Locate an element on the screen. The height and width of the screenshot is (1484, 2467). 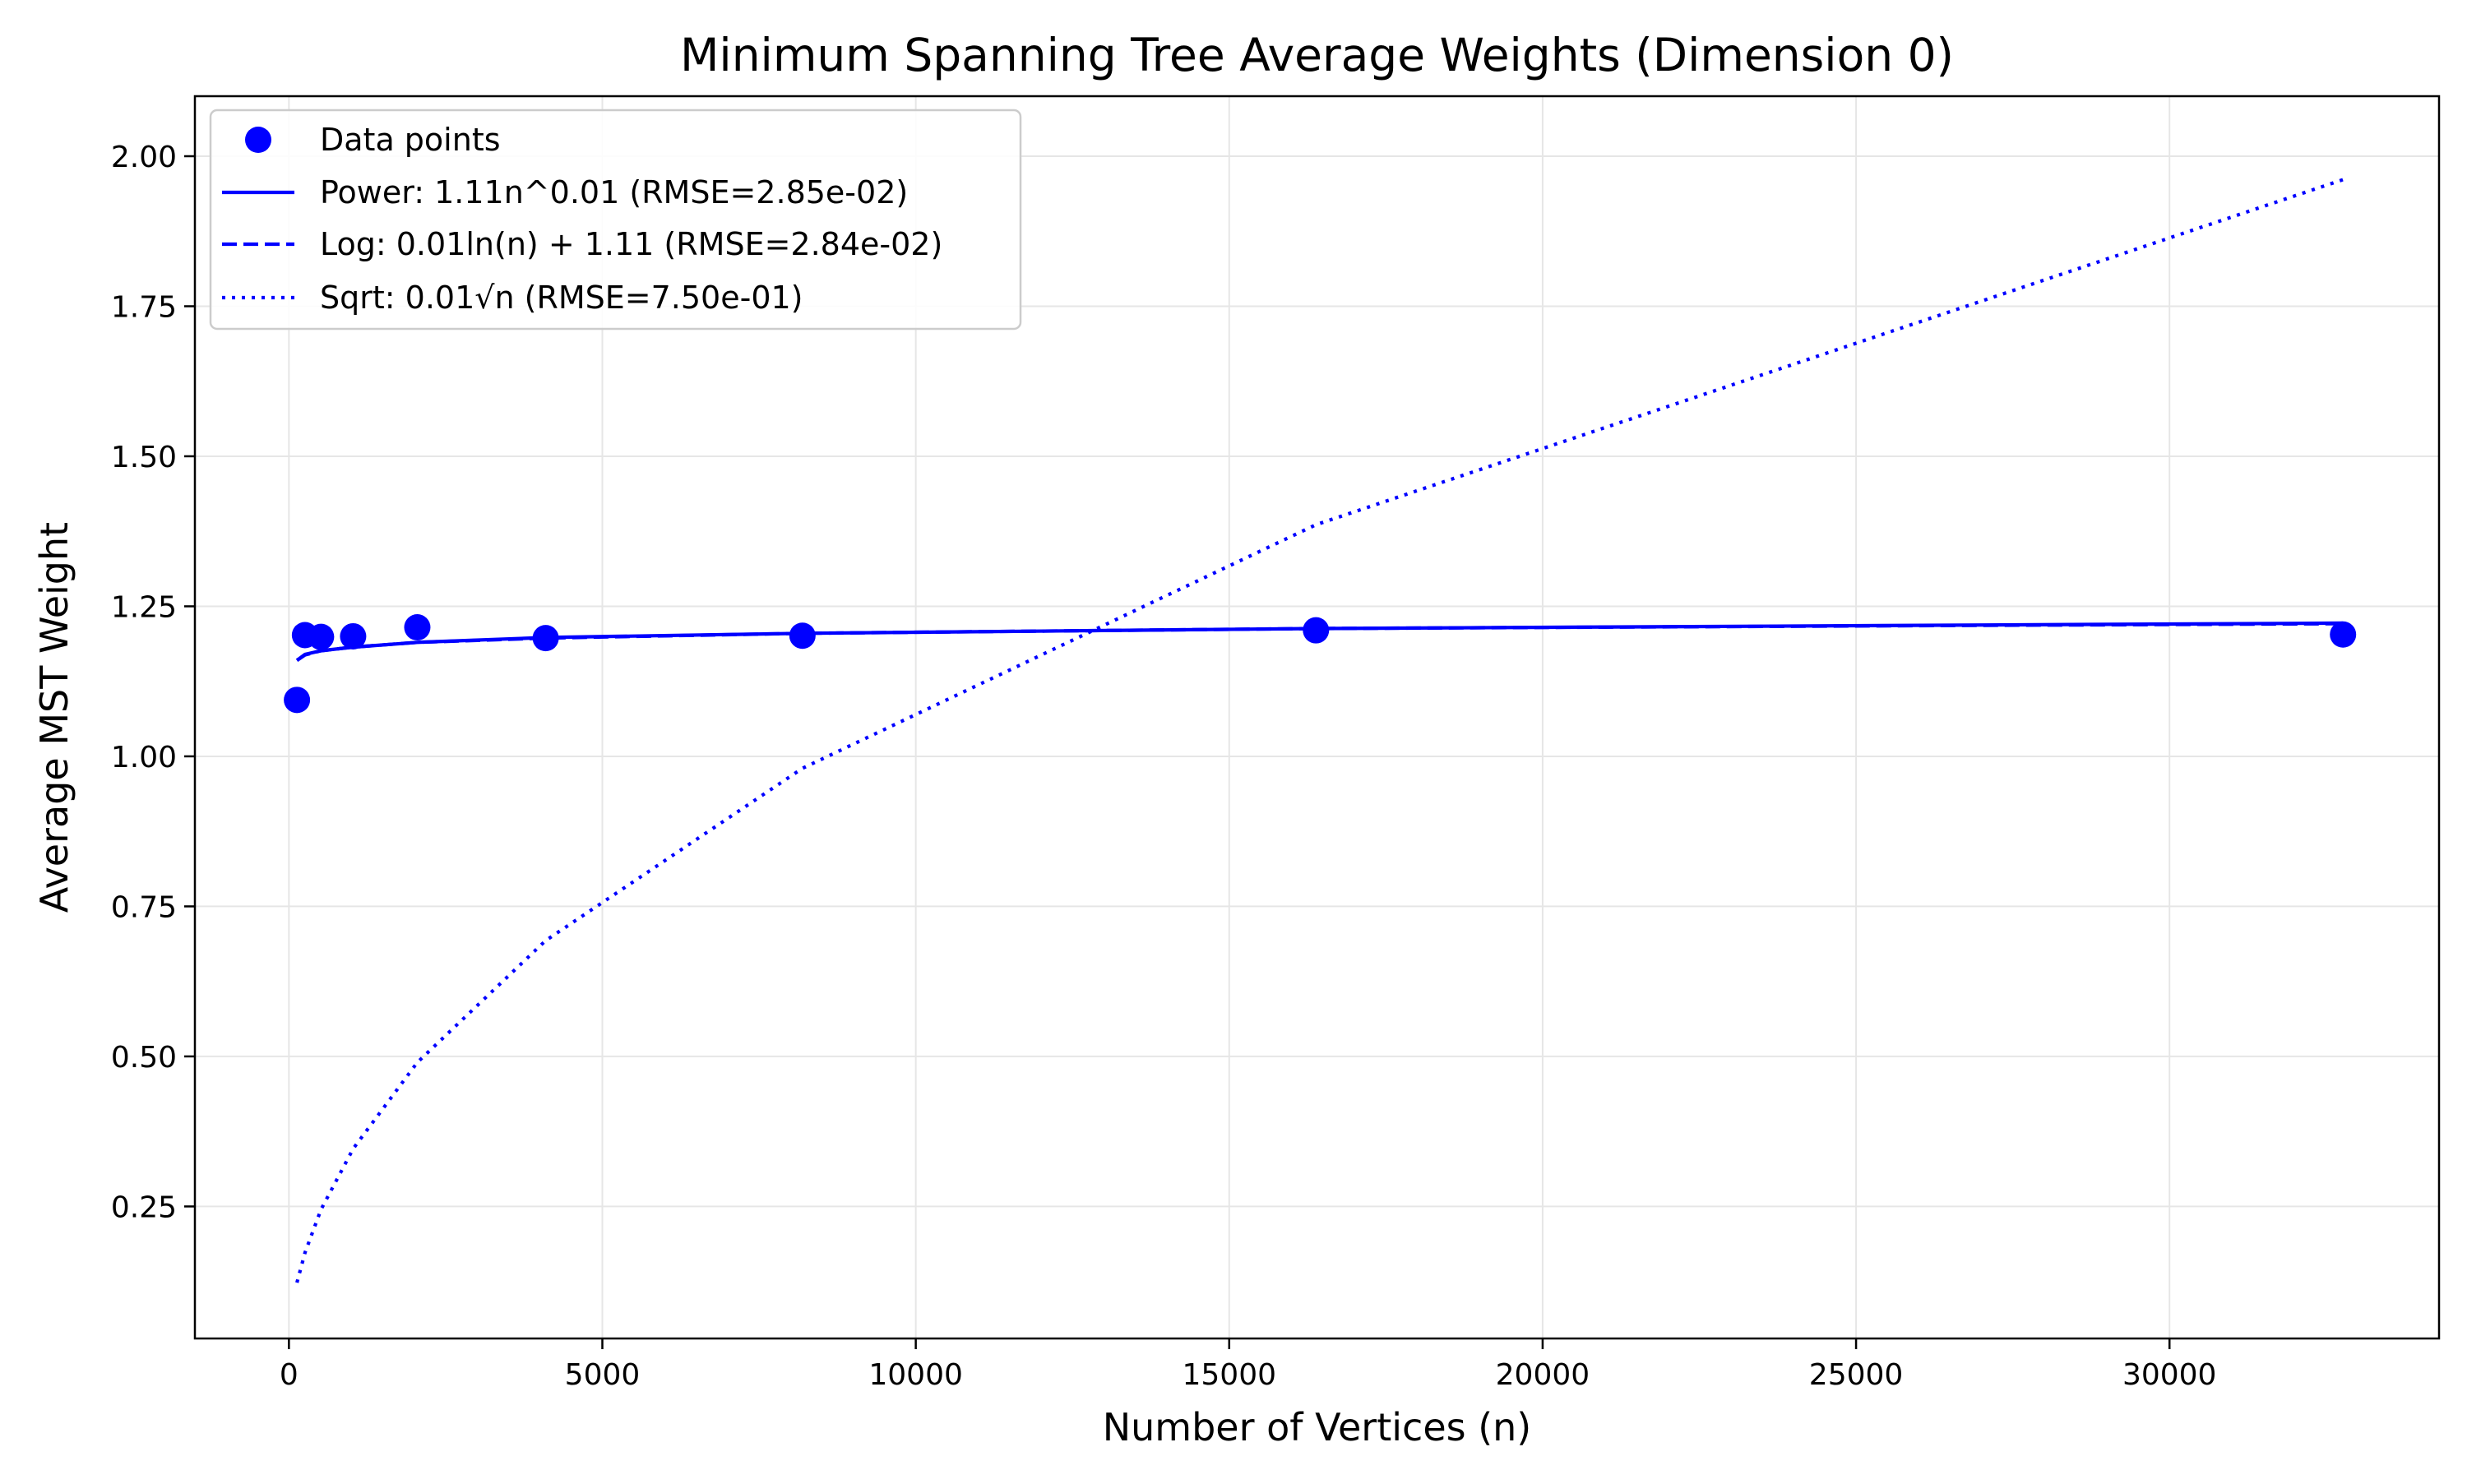
series-line-solid is located at coordinates (1319, 641).